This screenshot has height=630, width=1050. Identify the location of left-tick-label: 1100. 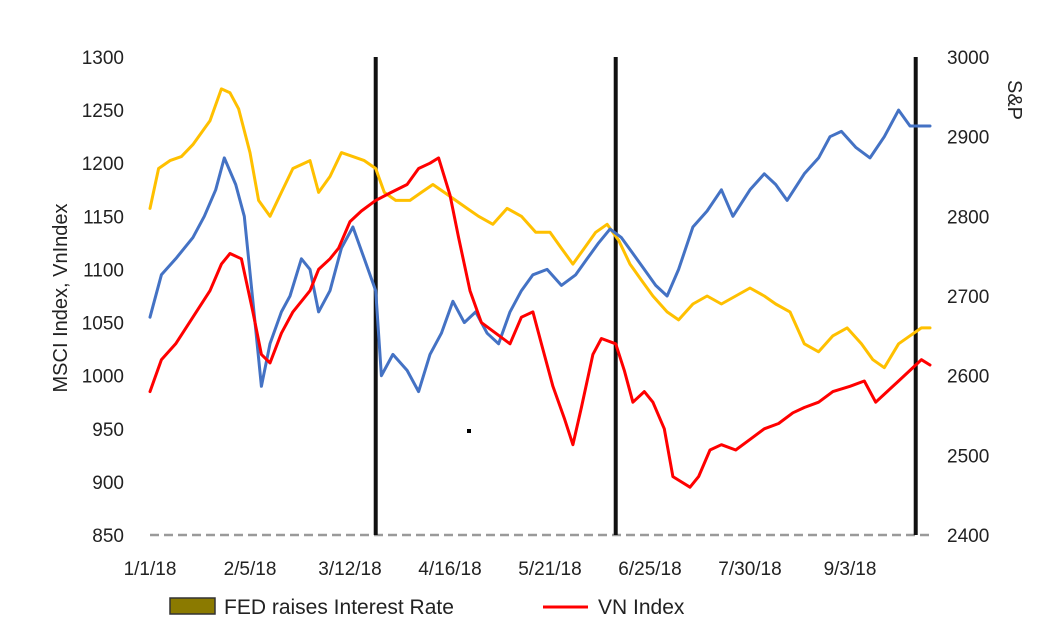
(103, 270).